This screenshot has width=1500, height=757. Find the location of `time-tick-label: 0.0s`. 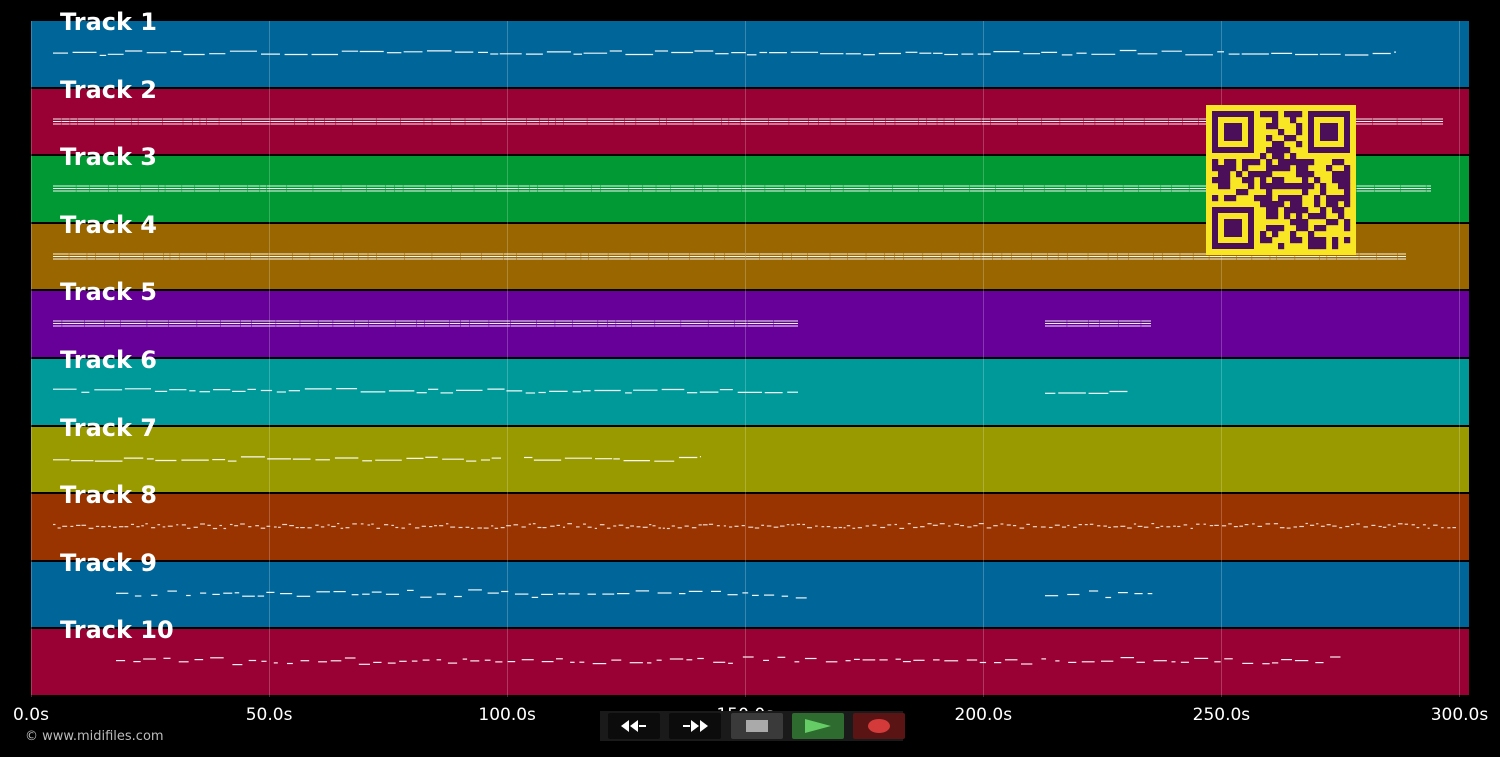

time-tick-label: 0.0s is located at coordinates (31, 715).